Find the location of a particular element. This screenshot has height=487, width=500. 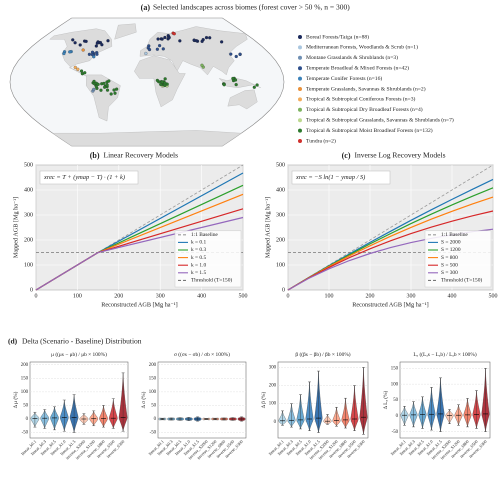

series-line is located at coordinates (139, 253).